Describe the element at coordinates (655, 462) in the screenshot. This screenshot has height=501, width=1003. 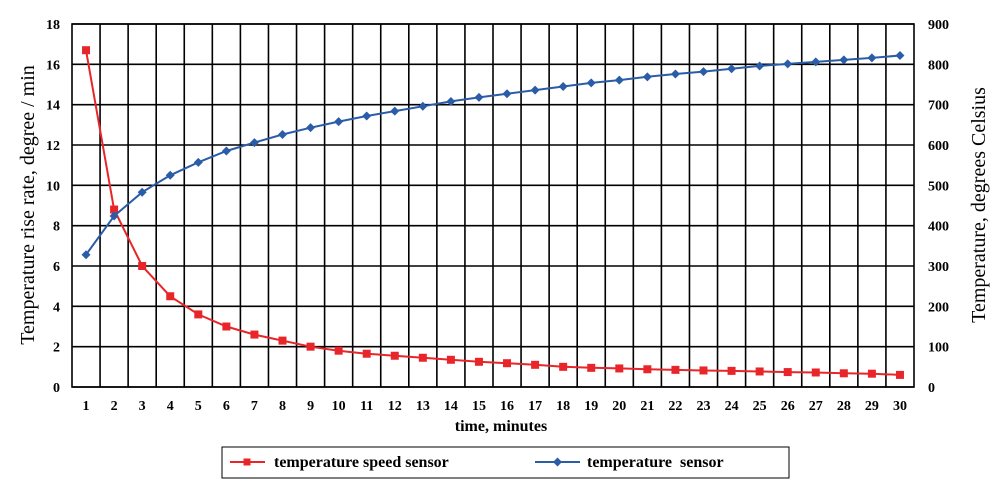
I see `legend-label-temperature: temperature sensor` at that location.